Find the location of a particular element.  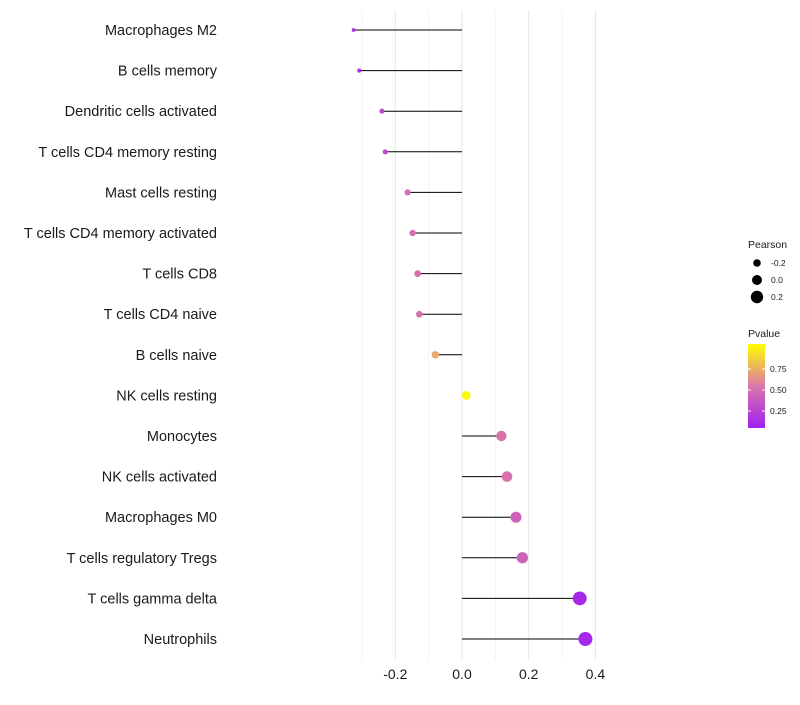

category-label: Mast cells resting is located at coordinates (161, 193).